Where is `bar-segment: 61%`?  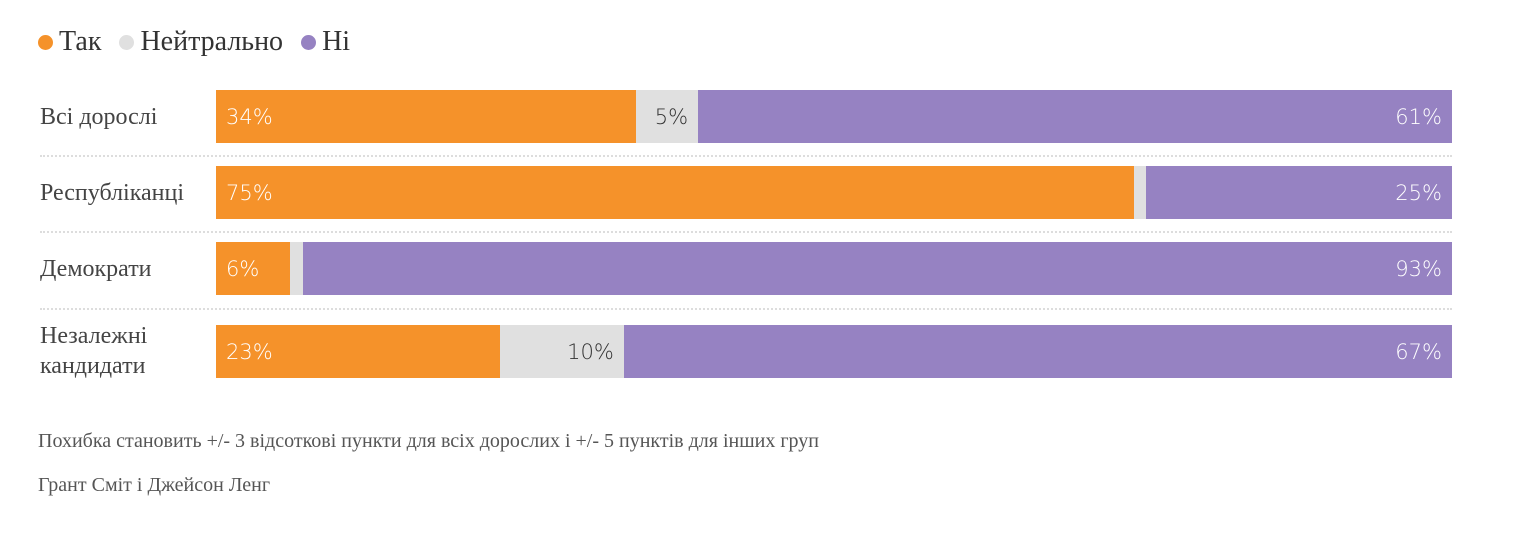 bar-segment: 61% is located at coordinates (1075, 116).